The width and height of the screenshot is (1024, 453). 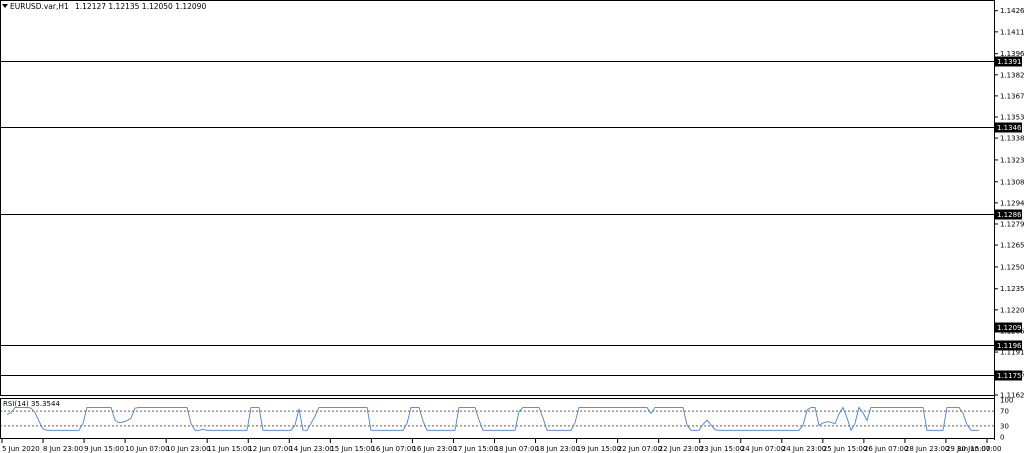 What do you see at coordinates (1002, 438) in the screenshot?
I see `rsi-axis-label: 0` at bounding box center [1002, 438].